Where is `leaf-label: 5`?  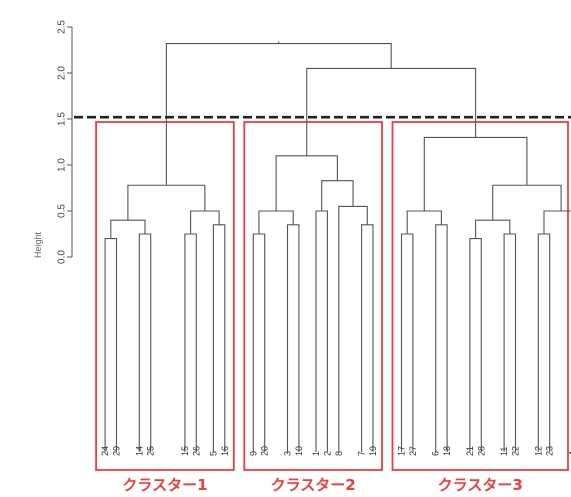 leaf-label: 5 is located at coordinates (213, 453).